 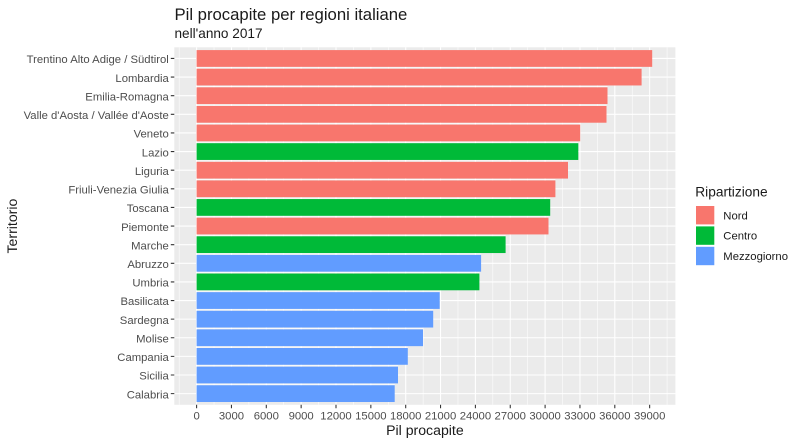 I want to click on svg-text: 15000, so click(x=370, y=417).